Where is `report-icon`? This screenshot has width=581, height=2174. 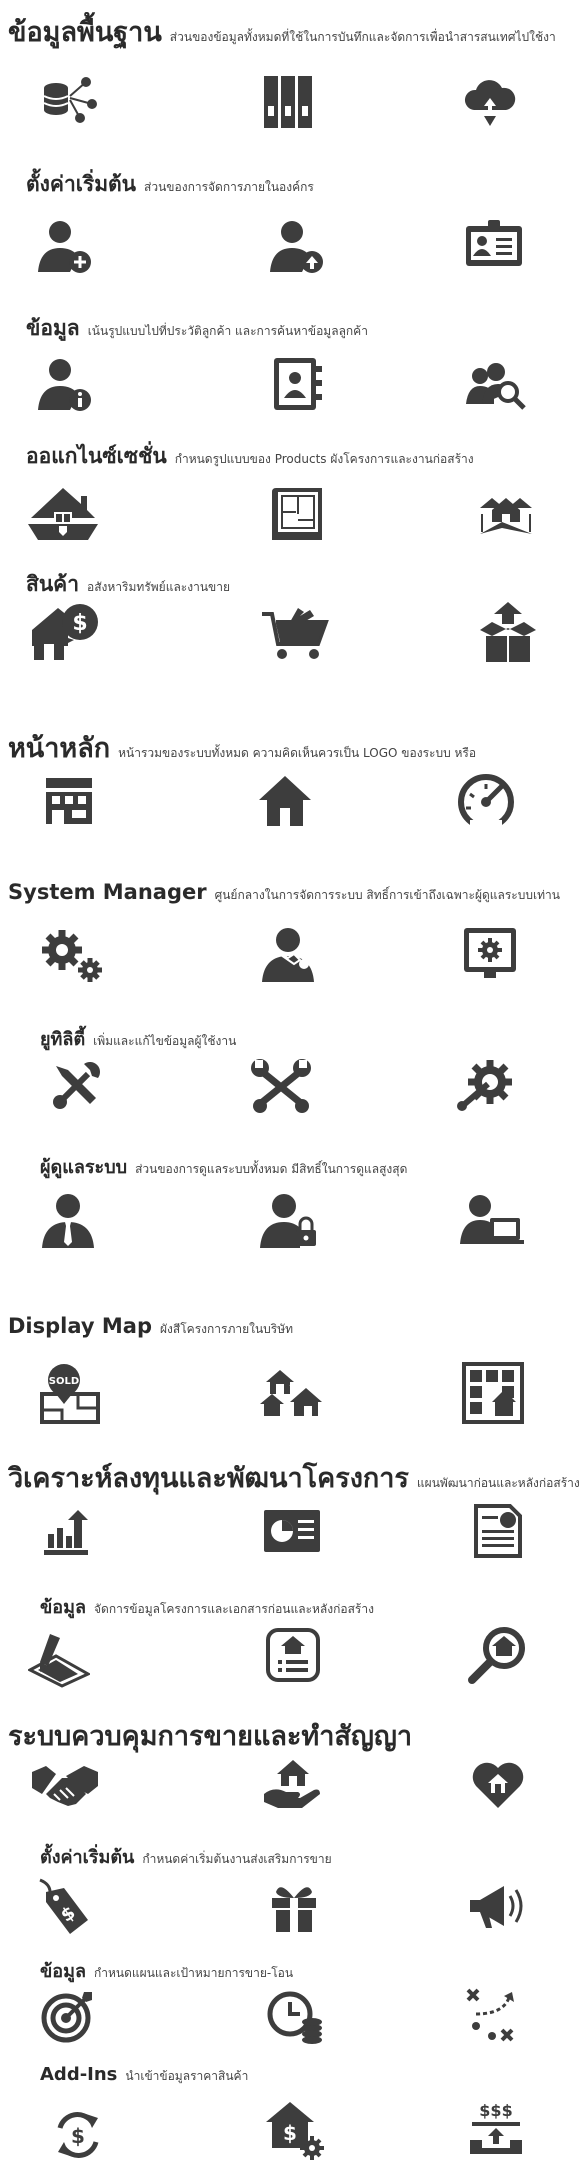 report-icon is located at coordinates (498, 1530).